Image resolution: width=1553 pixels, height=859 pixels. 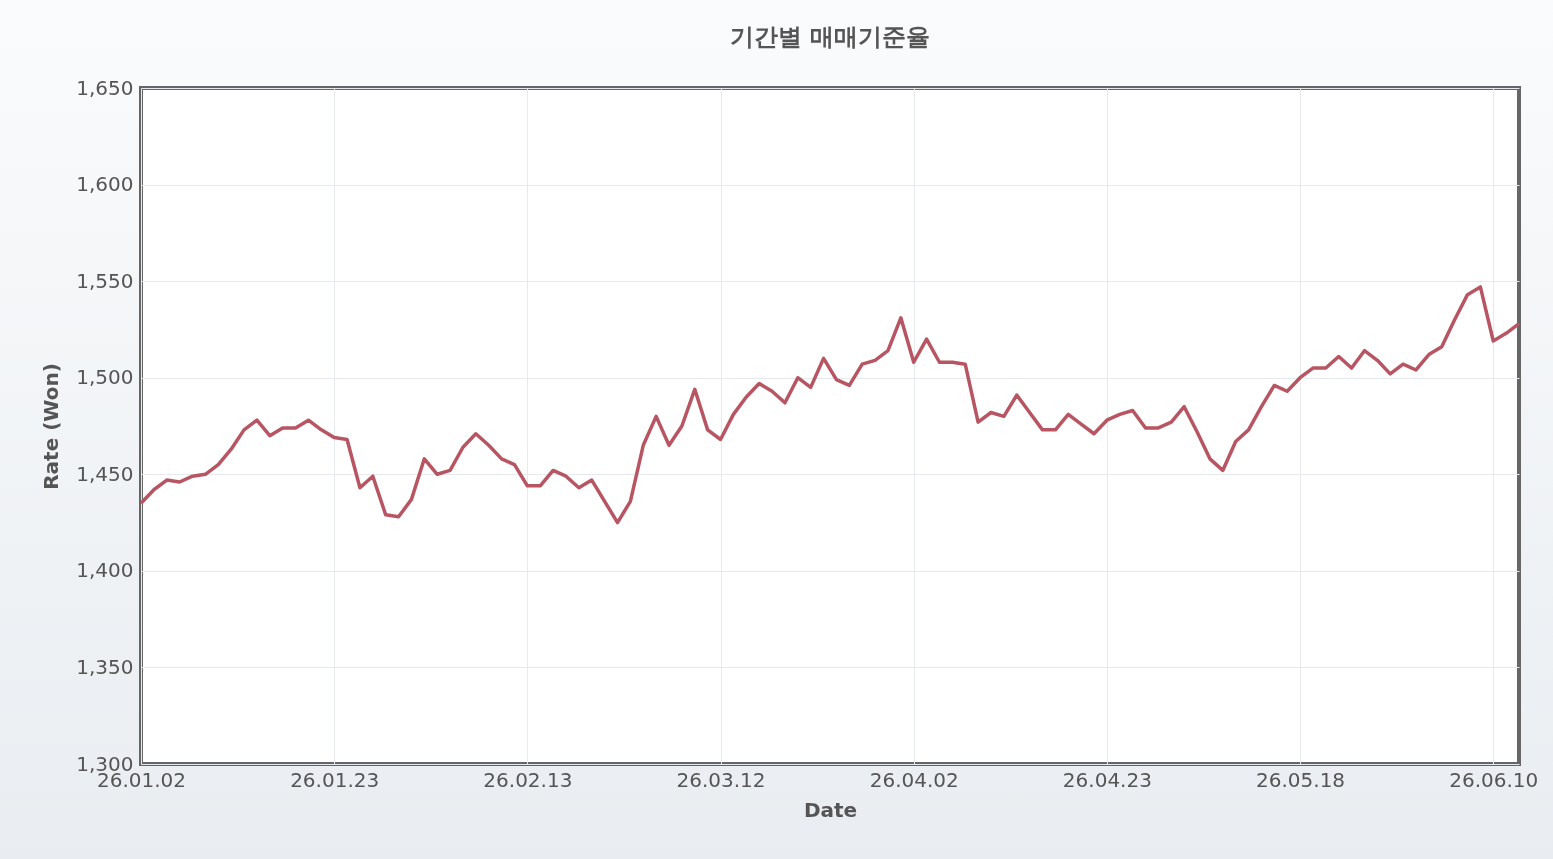 What do you see at coordinates (830, 809) in the screenshot?
I see `x-axis-title: Date` at bounding box center [830, 809].